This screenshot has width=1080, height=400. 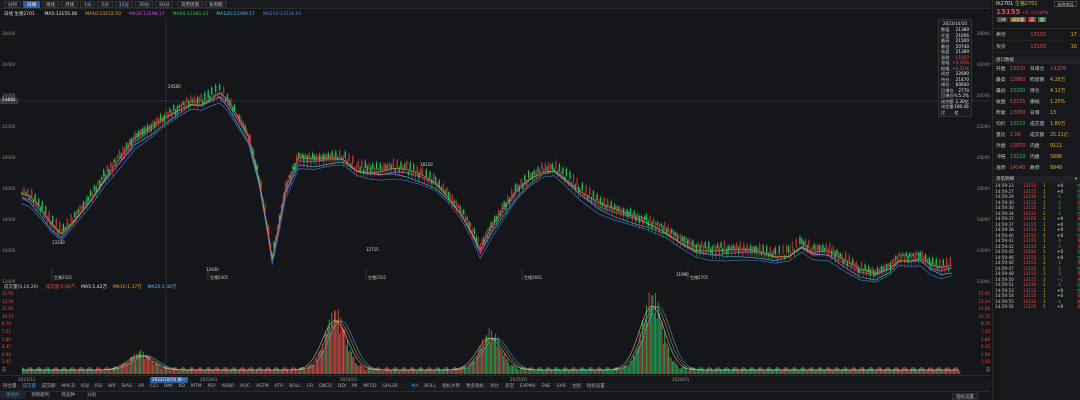 I want to click on period-tab: 5分, so click(x=105, y=4).